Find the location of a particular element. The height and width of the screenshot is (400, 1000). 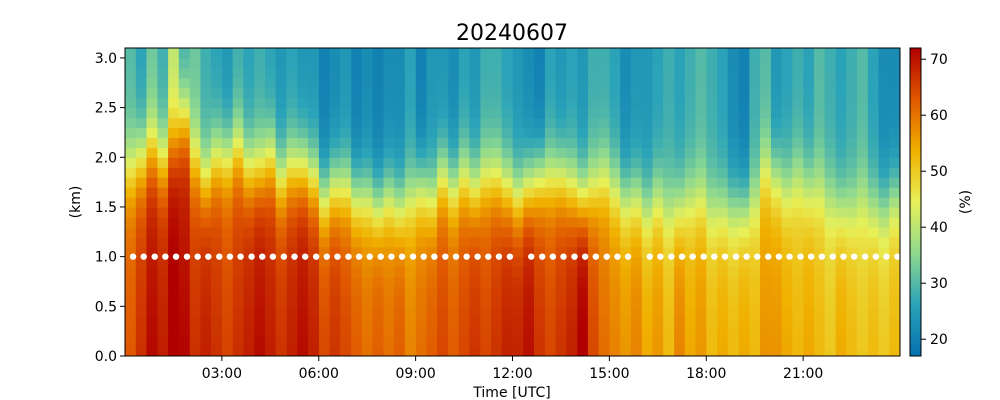

y-tick-label: 2.5 is located at coordinates (106, 109).